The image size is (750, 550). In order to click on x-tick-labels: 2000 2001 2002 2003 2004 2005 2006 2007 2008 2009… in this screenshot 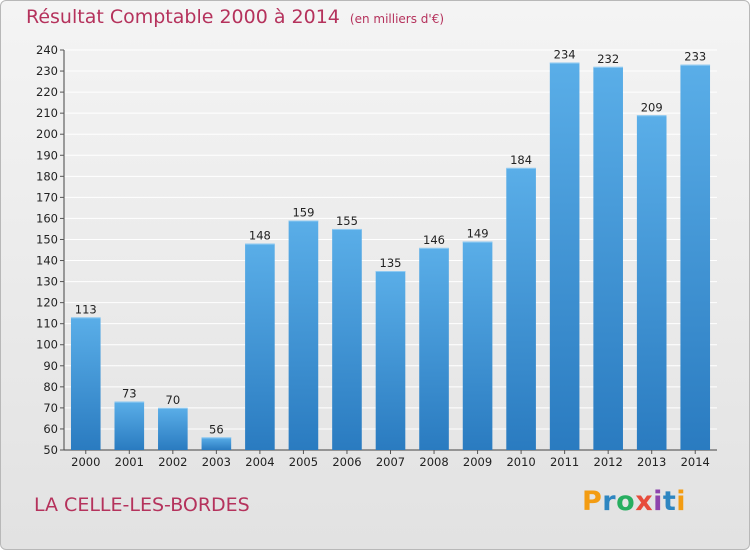, I will do `click(390, 459)`.